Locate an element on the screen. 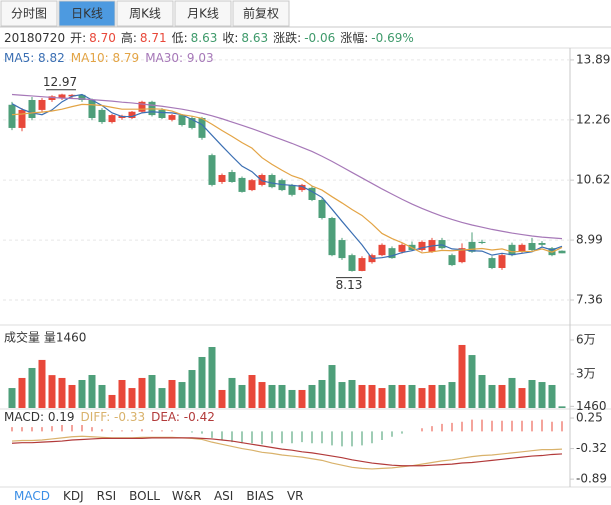 The width and height of the screenshot is (611, 505). indicator-tab: VR is located at coordinates (295, 496).